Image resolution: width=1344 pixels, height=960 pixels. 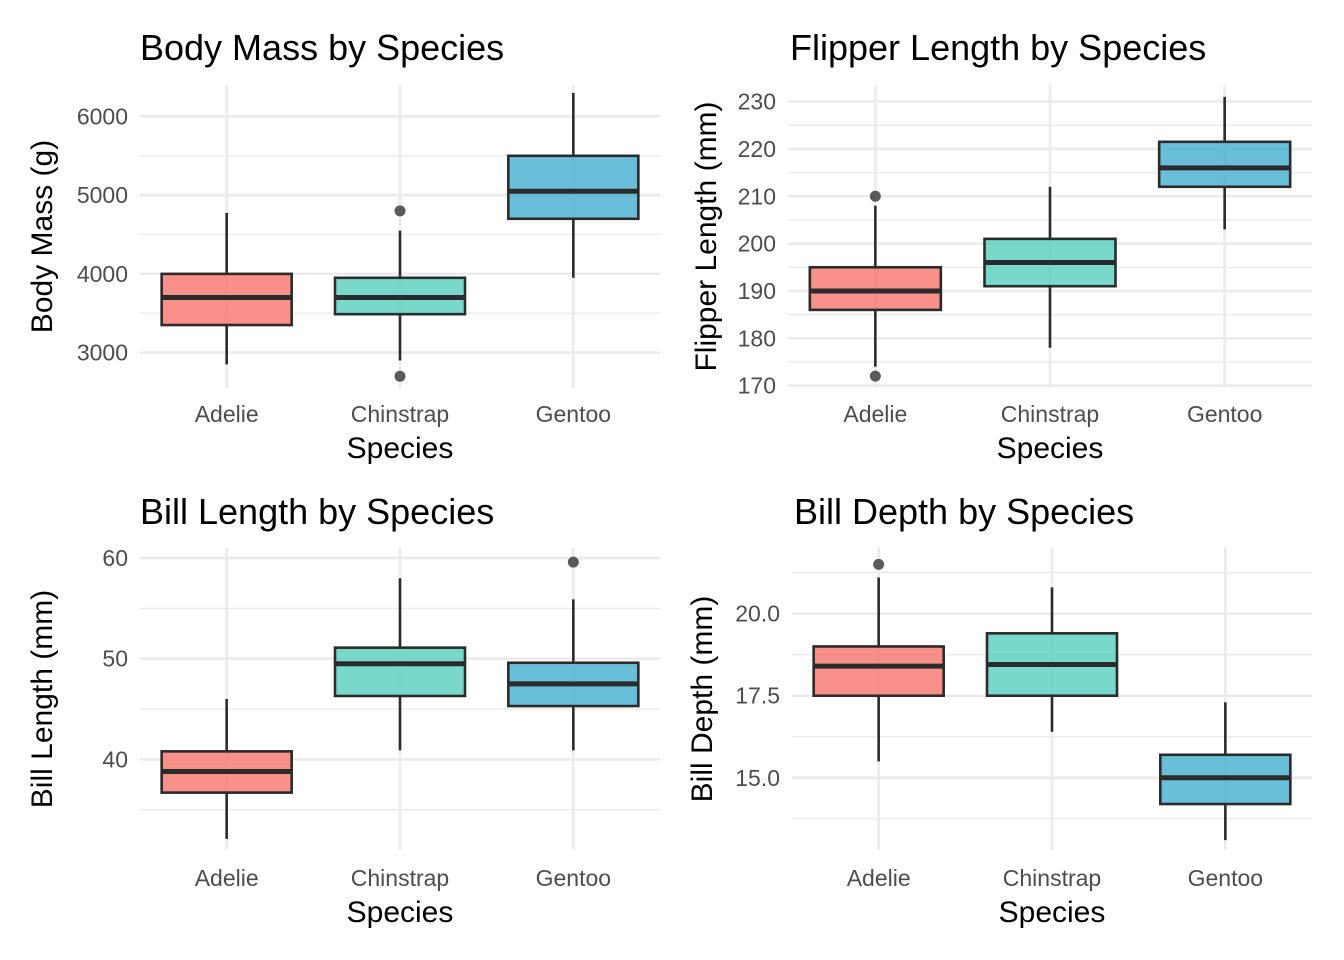 I want to click on y-axis-label: Body Mass (g), so click(x=42, y=236).